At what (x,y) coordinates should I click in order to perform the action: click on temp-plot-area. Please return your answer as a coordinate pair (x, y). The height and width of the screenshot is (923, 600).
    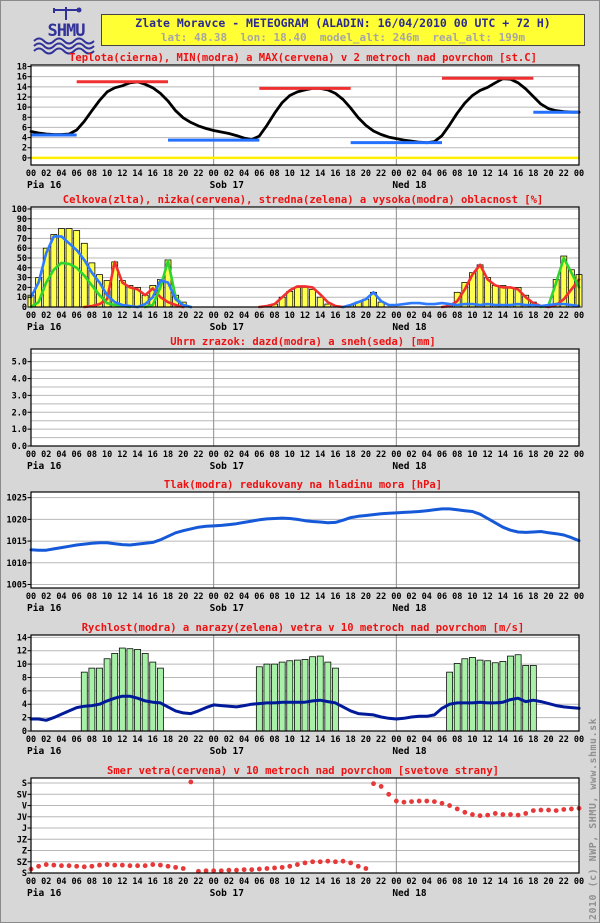
    Looking at the image, I should click on (305, 115).